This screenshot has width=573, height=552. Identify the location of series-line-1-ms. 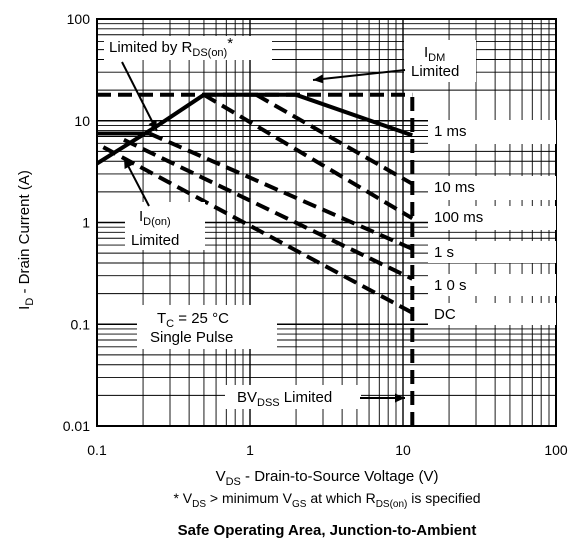
(354, 115).